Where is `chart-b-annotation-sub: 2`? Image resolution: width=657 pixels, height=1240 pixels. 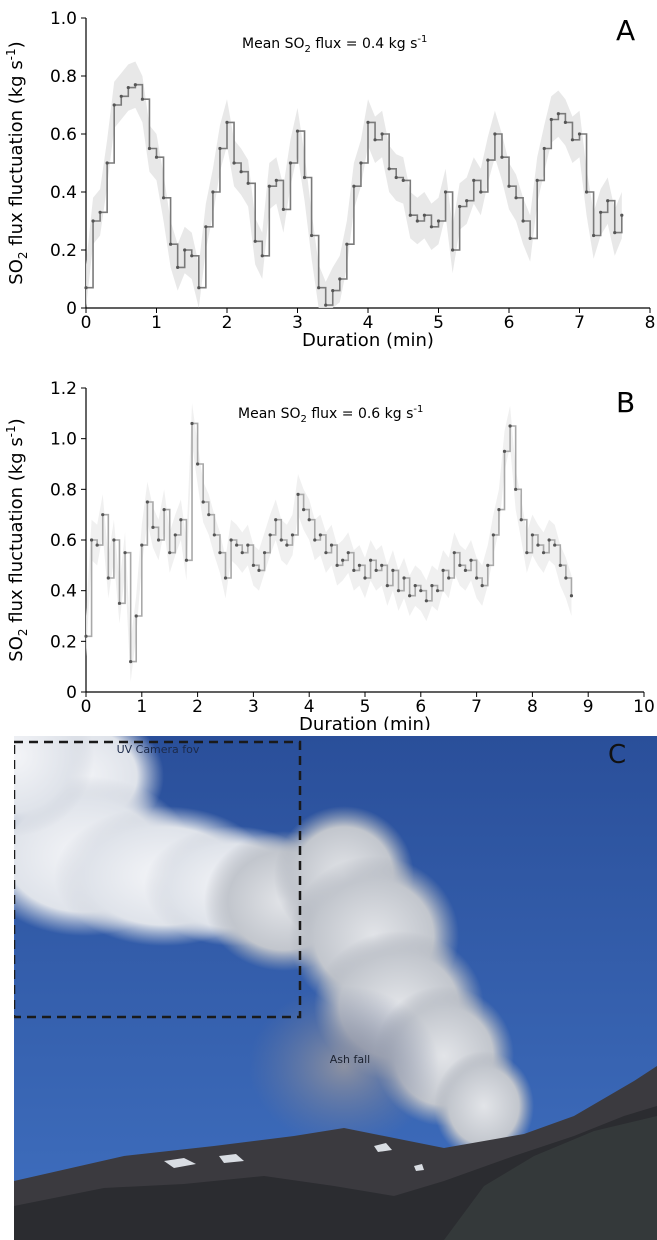 chart-b-annotation-sub: 2 is located at coordinates (304, 419).